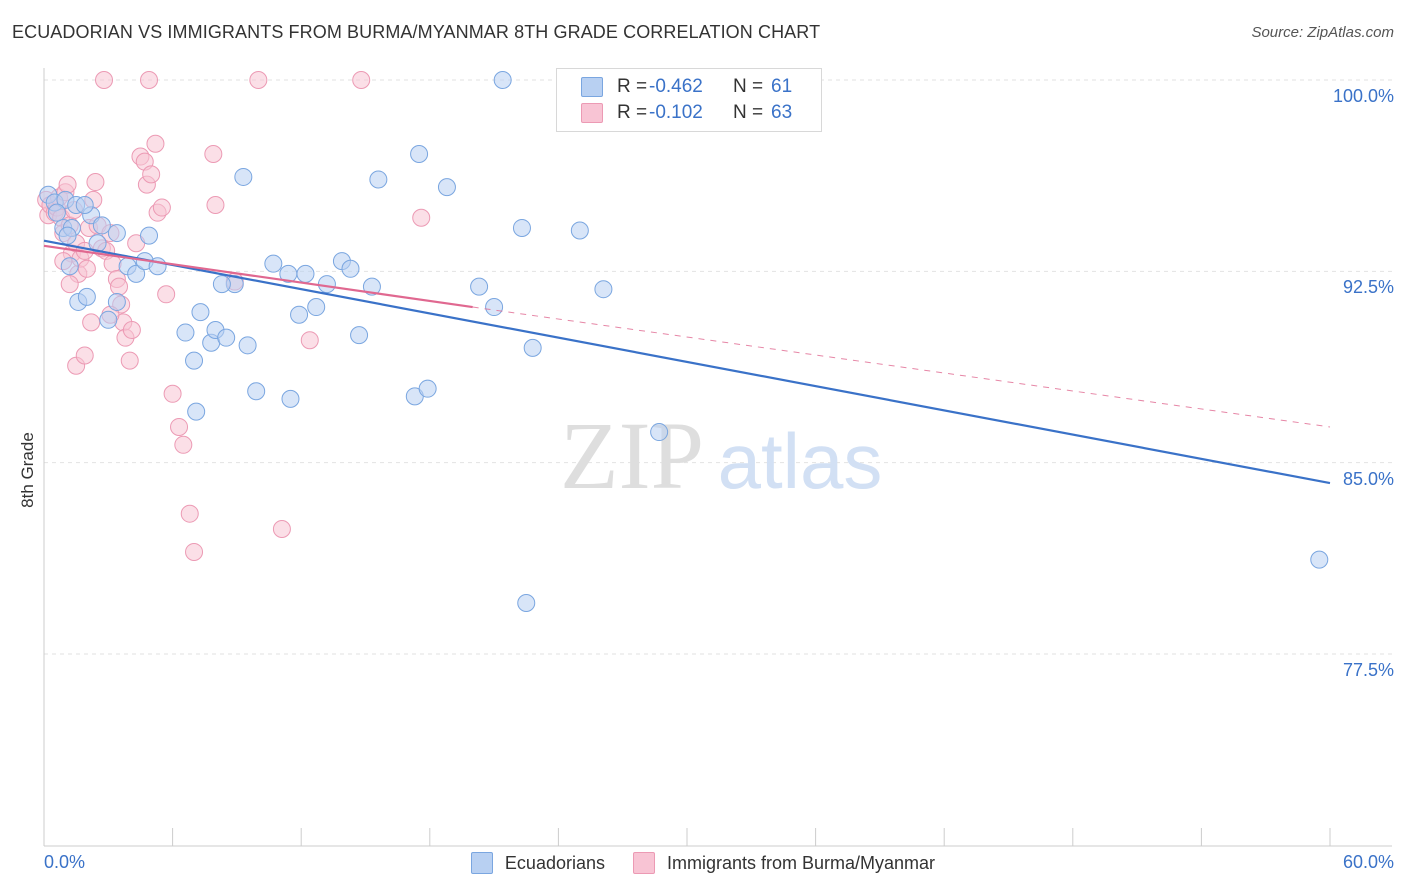 This screenshot has width=1406, height=892. I want to click on n-value: 63, so click(782, 112).